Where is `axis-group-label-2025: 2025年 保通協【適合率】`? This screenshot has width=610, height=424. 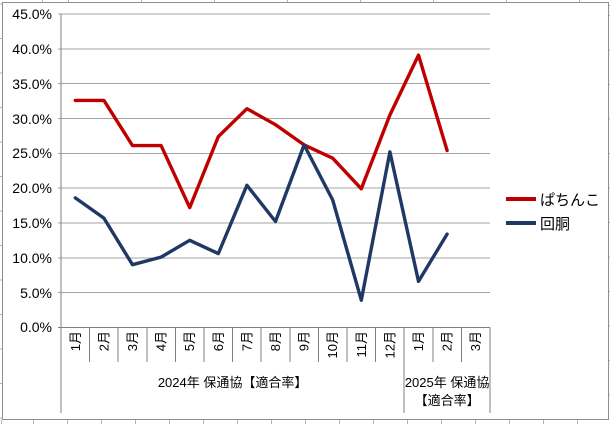 axis-group-label-2025: 2025年 保通協【適合率】 is located at coordinates (447, 391).